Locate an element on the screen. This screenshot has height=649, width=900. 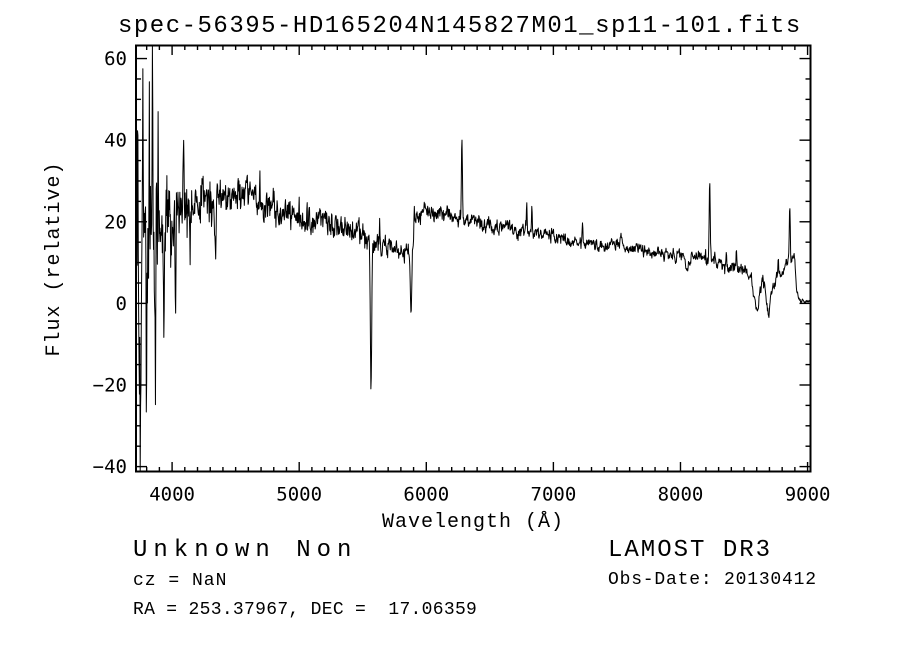
x-tick-label: 9000 is located at coordinates (808, 495).